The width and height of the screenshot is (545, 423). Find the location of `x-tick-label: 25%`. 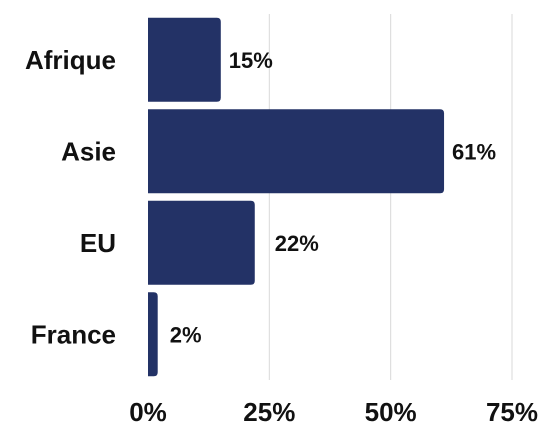

x-tick-label: 25% is located at coordinates (269, 410).